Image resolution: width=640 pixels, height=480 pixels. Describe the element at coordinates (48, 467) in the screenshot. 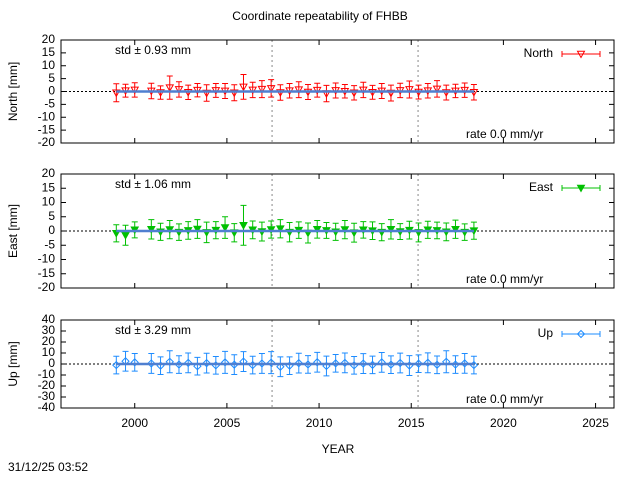

I see `timestamp: 31/12/25 03:52` at that location.